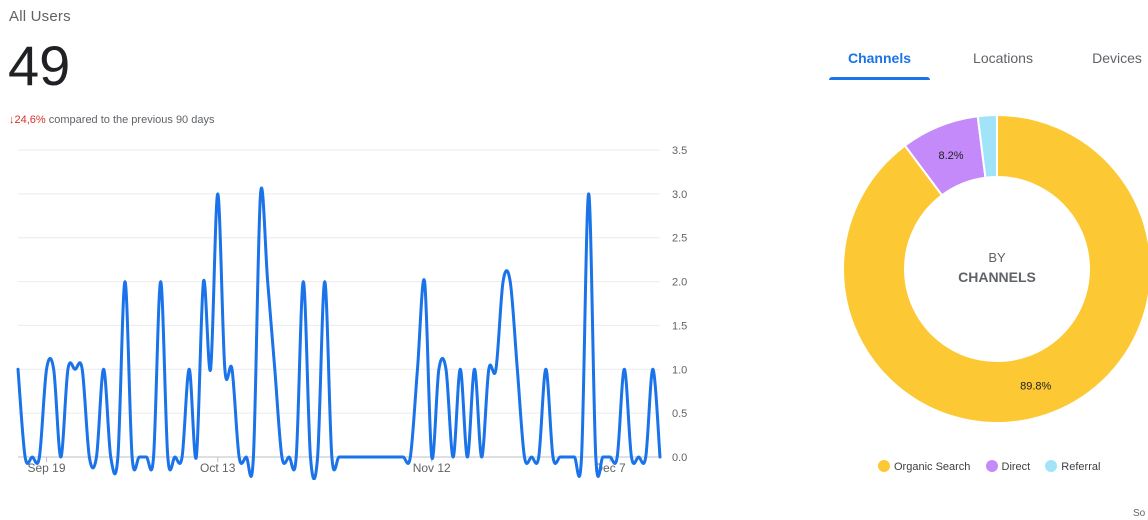  I want to click on tab-devices: Devices, so click(1115, 65).